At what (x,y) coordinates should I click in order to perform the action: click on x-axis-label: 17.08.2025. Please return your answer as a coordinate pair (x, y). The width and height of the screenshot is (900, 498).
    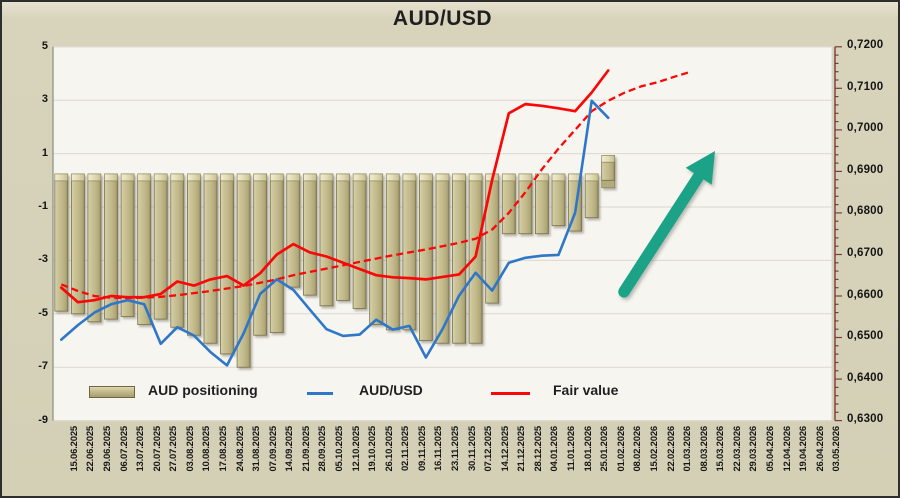
    Looking at the image, I should click on (223, 449).